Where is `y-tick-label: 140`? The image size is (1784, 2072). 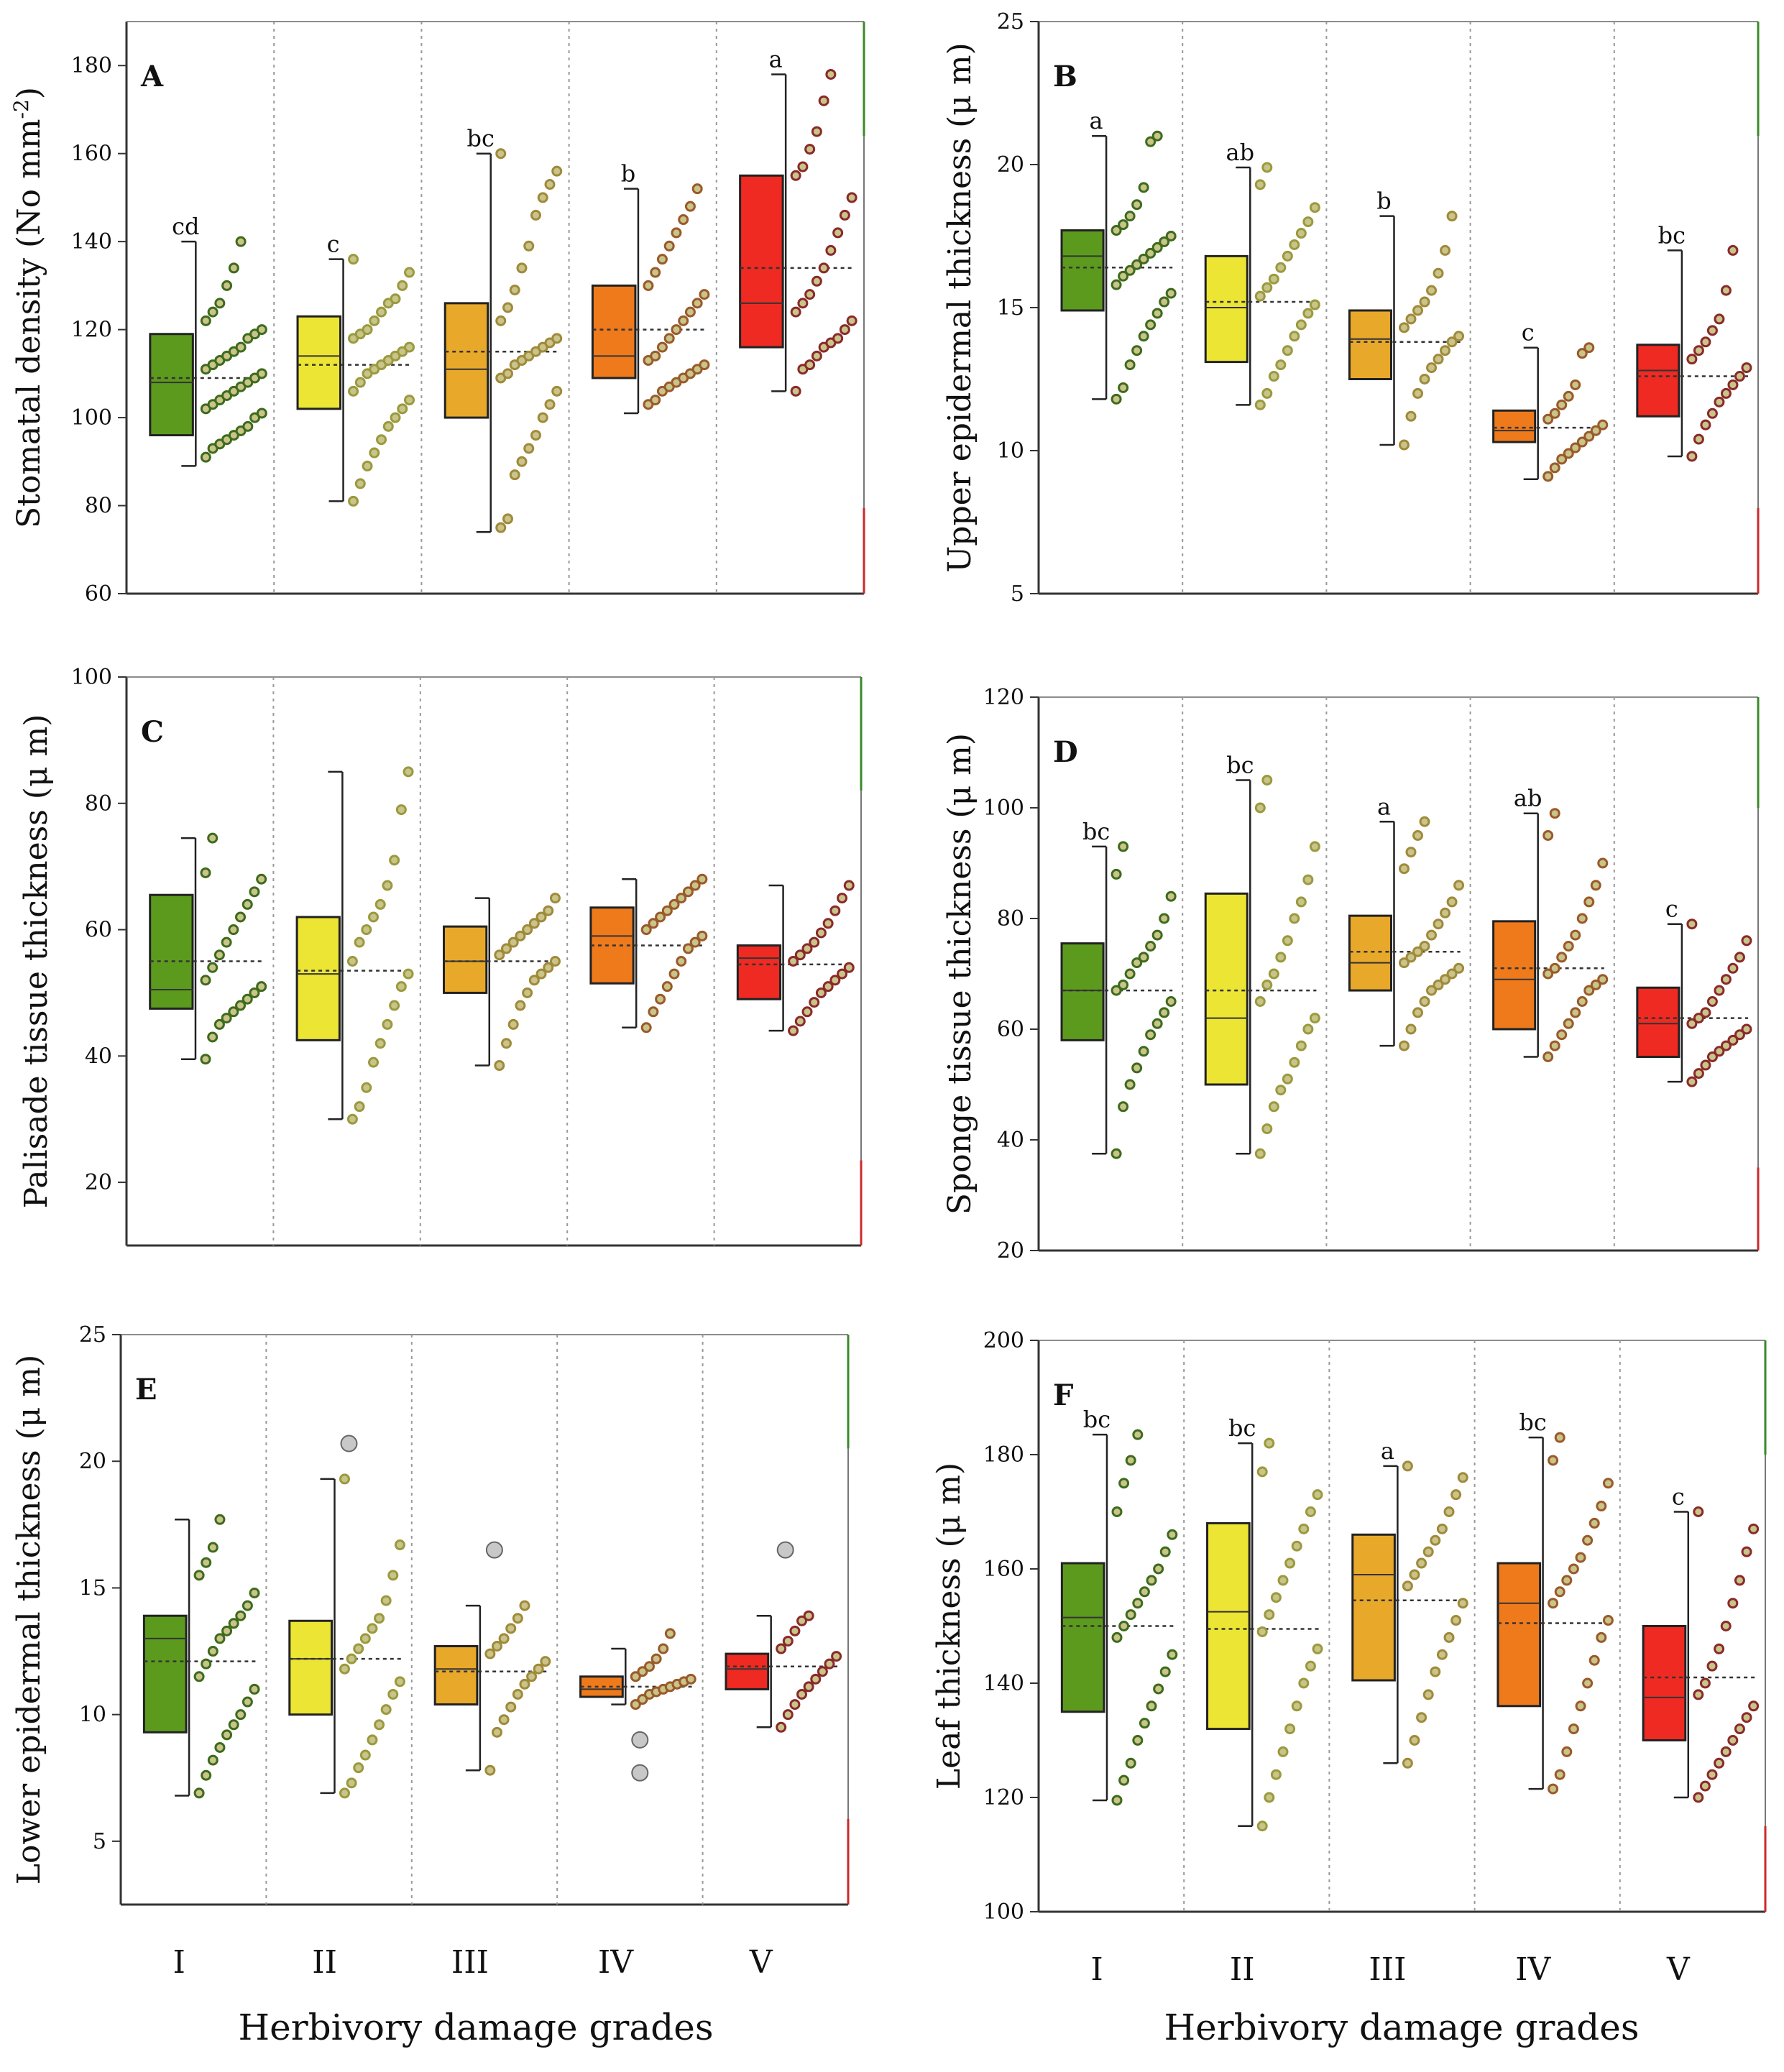
y-tick-label: 140 is located at coordinates (91, 241).